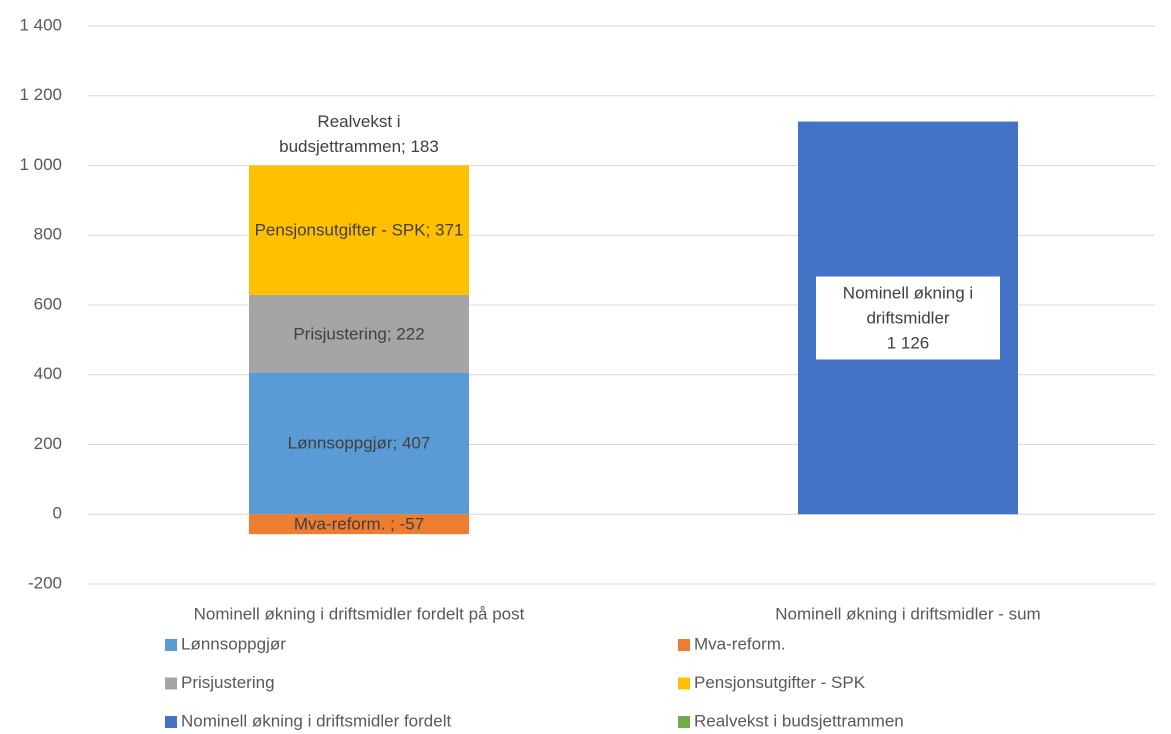  I want to click on y-tick-label: 400, so click(48, 373).